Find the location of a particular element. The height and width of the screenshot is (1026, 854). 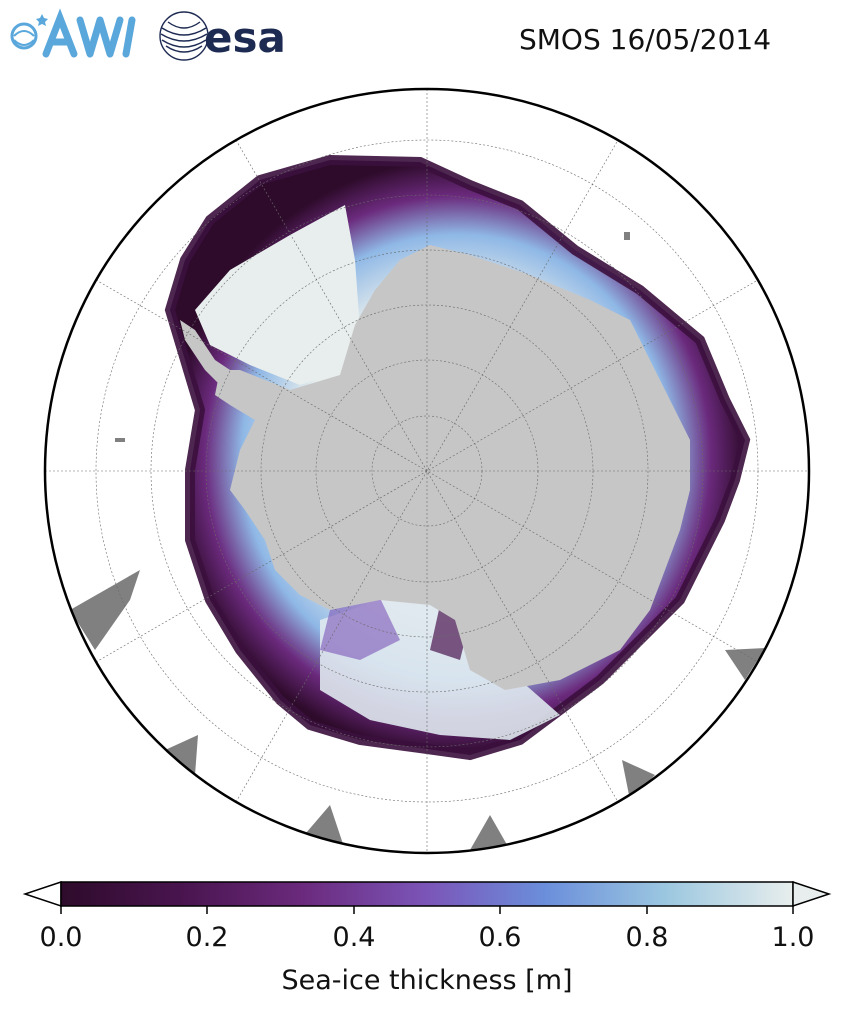

svg-text: esa is located at coordinates (245, 37).